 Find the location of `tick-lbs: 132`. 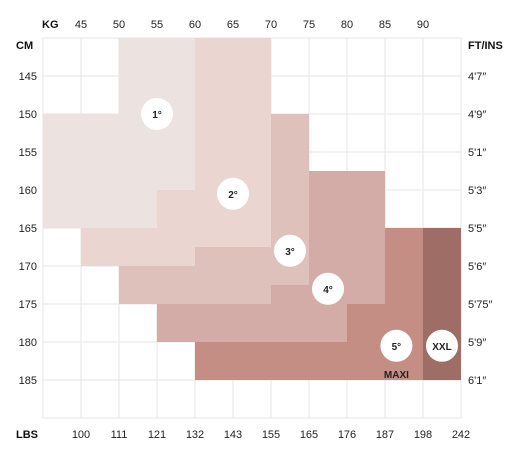

tick-lbs: 132 is located at coordinates (195, 435).